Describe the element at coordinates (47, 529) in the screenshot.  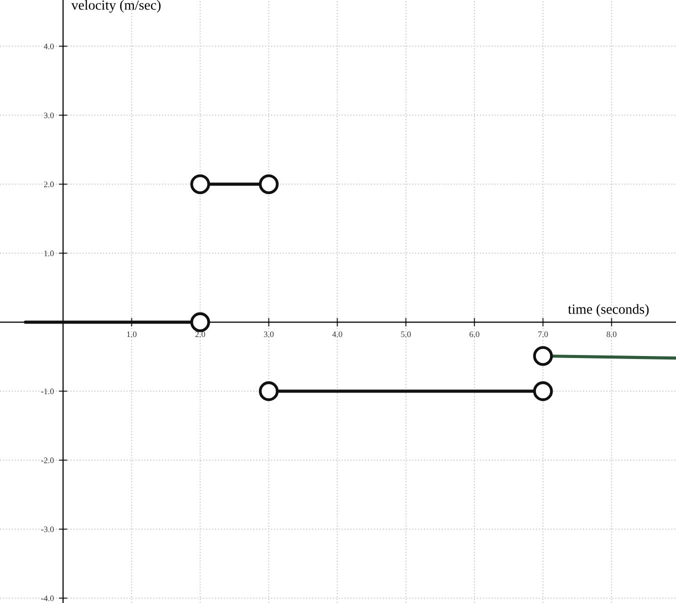
I see `y-tick-label: -3.0` at that location.